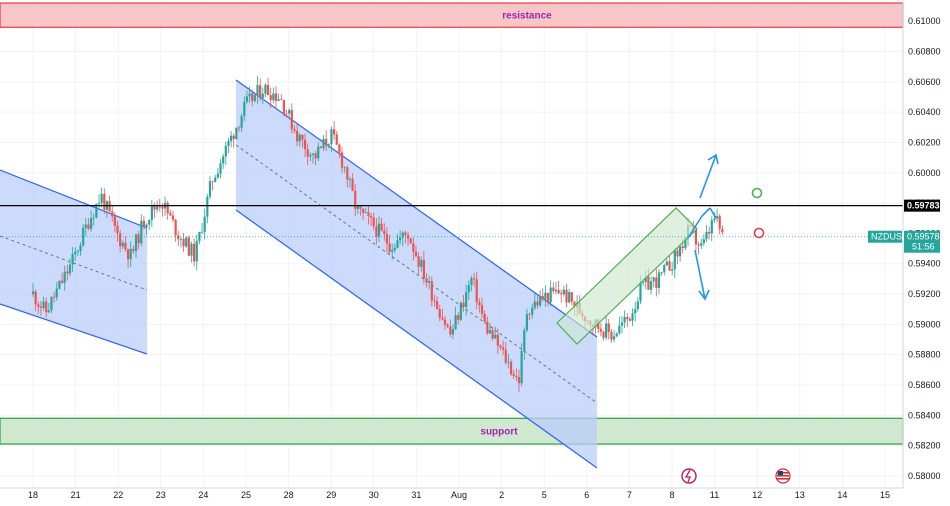 The width and height of the screenshot is (950, 506). What do you see at coordinates (452, 431) in the screenshot?
I see `support-zone` at bounding box center [452, 431].